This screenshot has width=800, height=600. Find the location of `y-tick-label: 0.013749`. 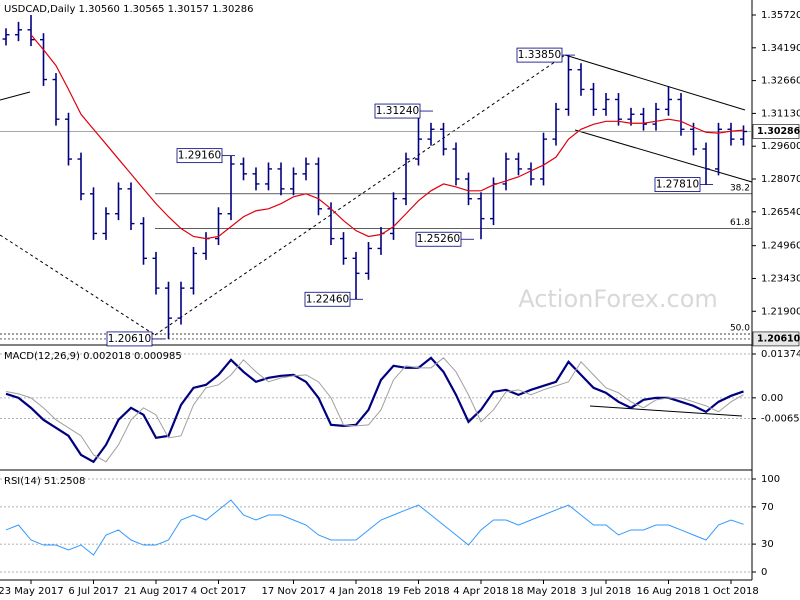

y-tick-label: 0.013749 is located at coordinates (780, 354).